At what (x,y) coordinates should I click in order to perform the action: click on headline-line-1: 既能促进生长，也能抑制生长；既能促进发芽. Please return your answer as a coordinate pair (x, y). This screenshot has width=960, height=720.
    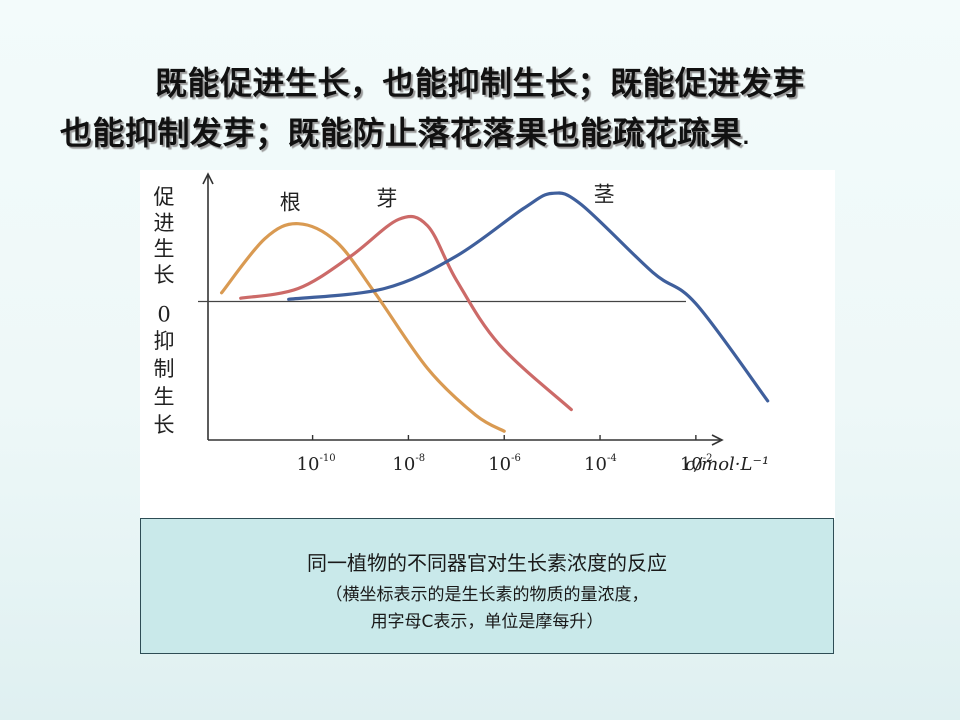
    Looking at the image, I should click on (480, 83).